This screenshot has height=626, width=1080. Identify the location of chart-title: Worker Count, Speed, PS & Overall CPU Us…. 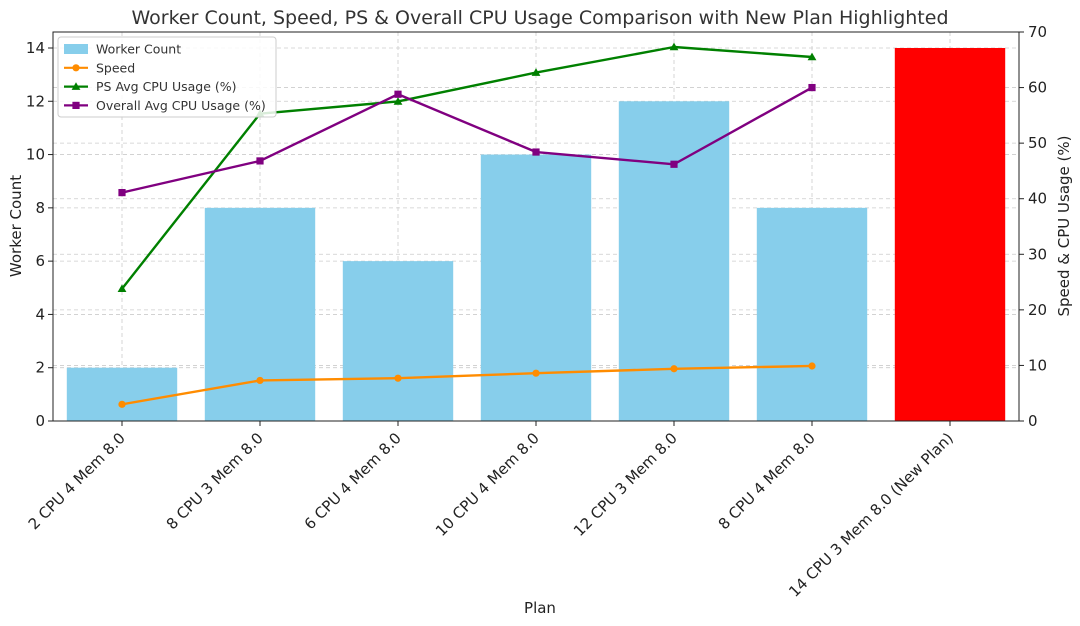
(540, 18).